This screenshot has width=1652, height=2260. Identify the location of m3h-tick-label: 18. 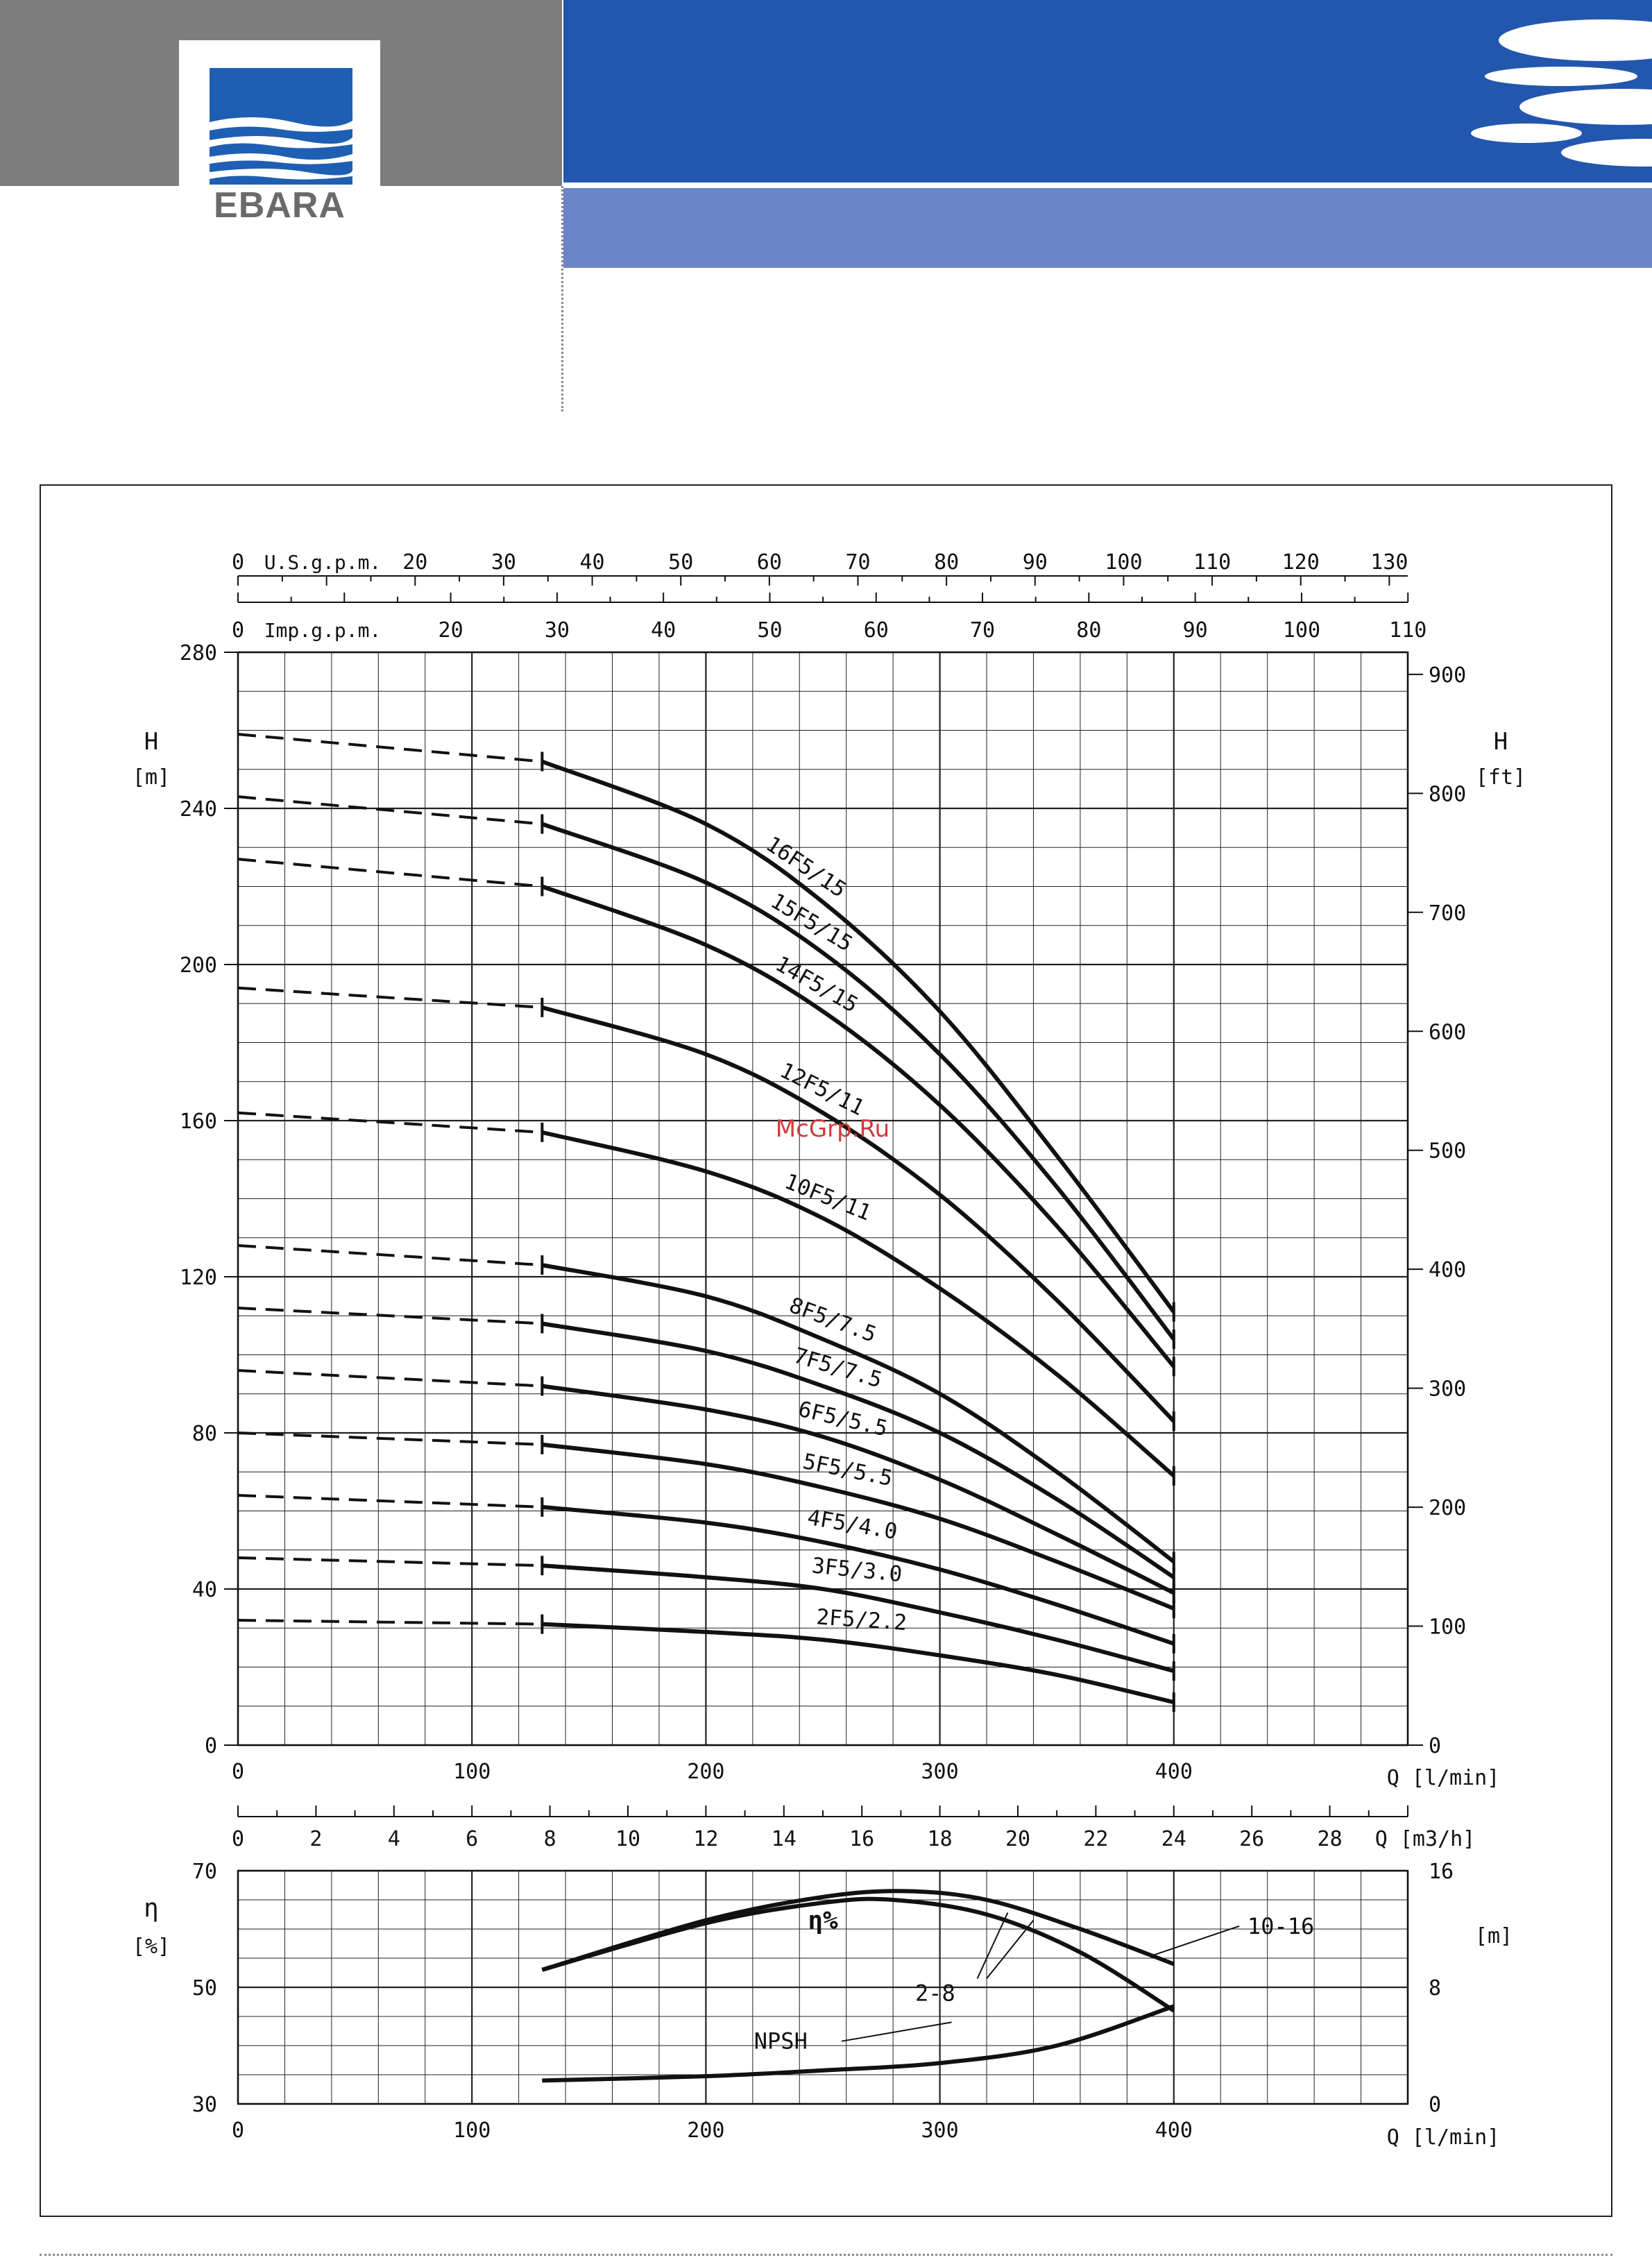
(940, 1839).